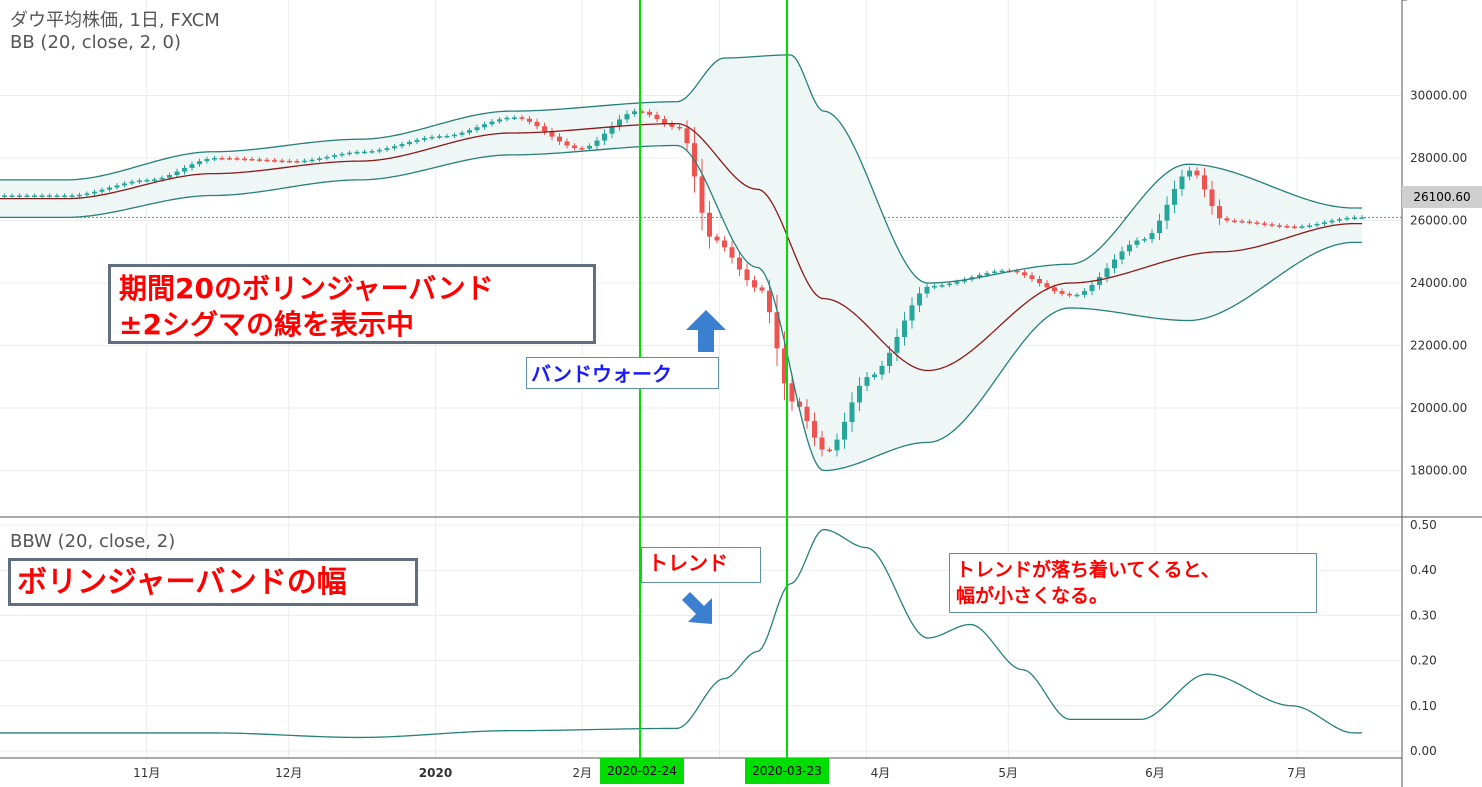 The image size is (1482, 787). Describe the element at coordinates (1438, 221) in the screenshot. I see `price-tick-label: 26000.00` at that location.